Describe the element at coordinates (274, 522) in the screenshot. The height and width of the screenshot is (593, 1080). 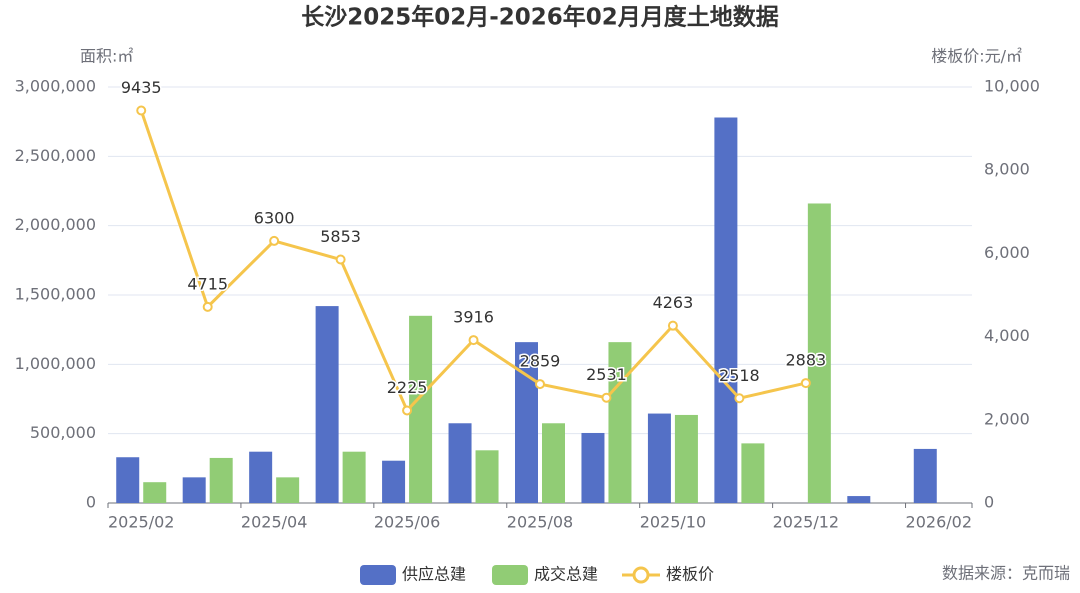
I see `x-tick-label: 2025/04` at that location.